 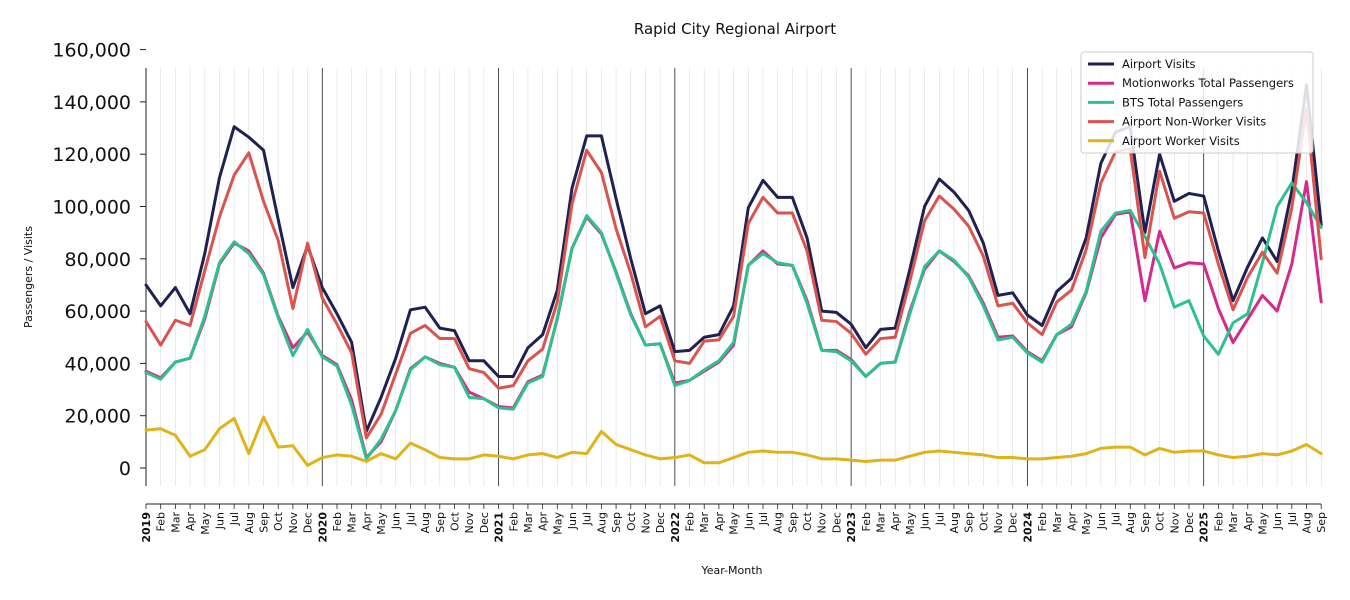 I want to click on chart-title: Rapid City Regional Airport, so click(x=735, y=29).